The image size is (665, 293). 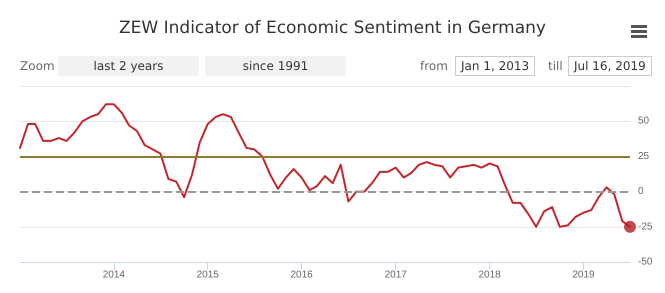 What do you see at coordinates (490, 275) in the screenshot?
I see `x-tick-label: 2018` at bounding box center [490, 275].